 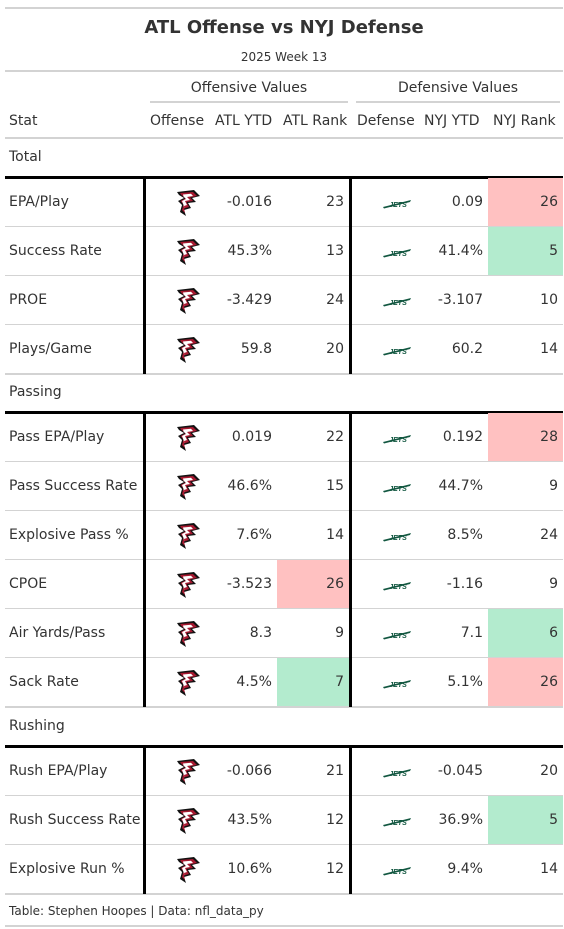 I want to click on table-row: Success Rate 45.3% 13 41.4% 5 JETS, so click(x=284, y=251).